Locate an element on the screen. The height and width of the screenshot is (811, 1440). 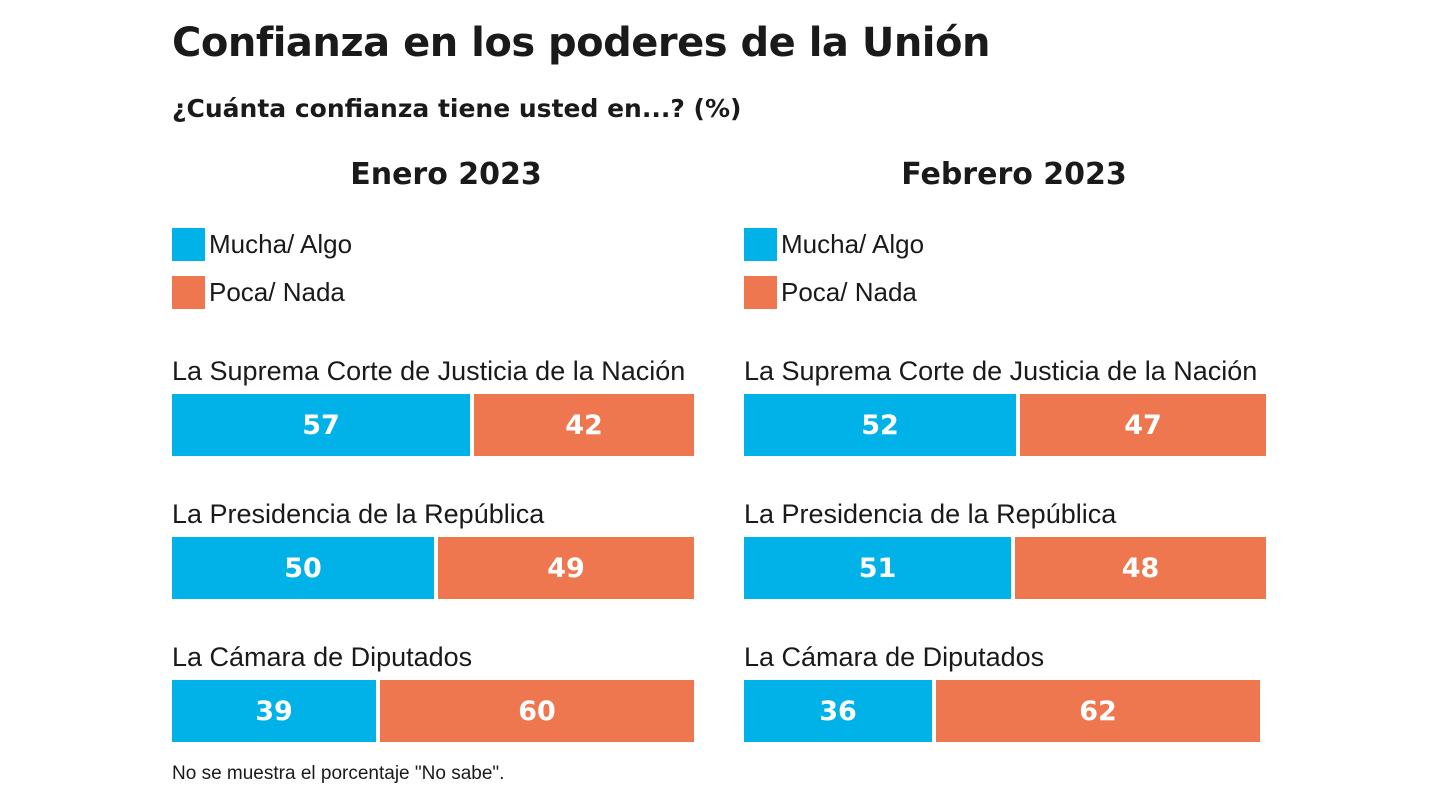
data-label: 47 is located at coordinates (1143, 425).